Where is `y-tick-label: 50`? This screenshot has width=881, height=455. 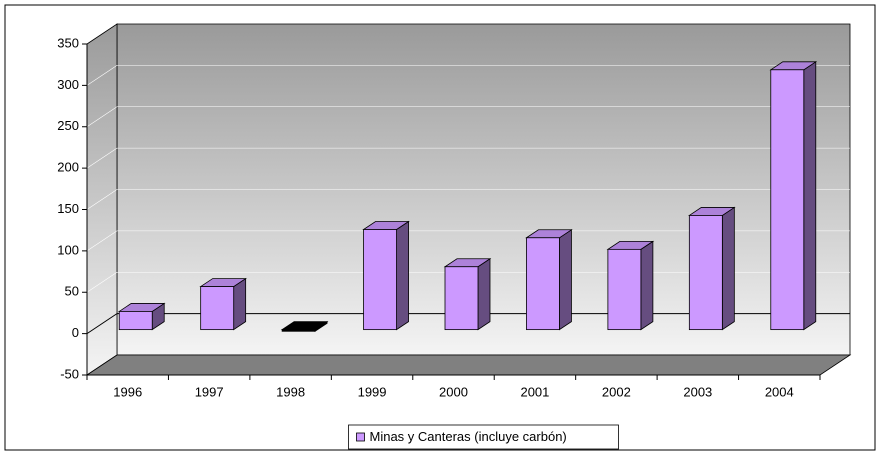
y-tick-label: 50 is located at coordinates (72, 291).